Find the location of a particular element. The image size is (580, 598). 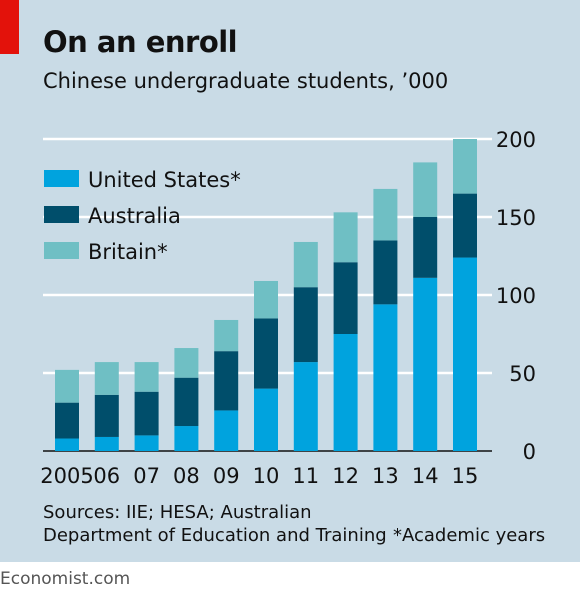

legend-label: Australia is located at coordinates (134, 216).